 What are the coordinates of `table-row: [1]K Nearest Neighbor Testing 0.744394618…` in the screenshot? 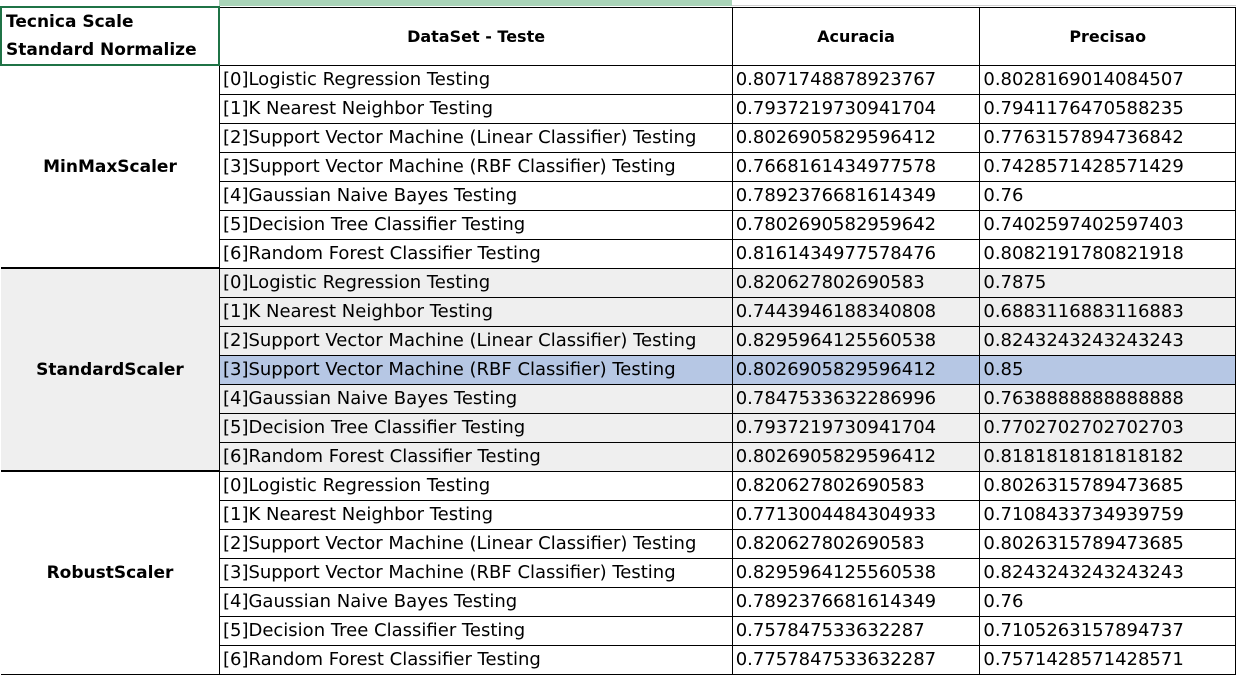 It's located at (618, 311).